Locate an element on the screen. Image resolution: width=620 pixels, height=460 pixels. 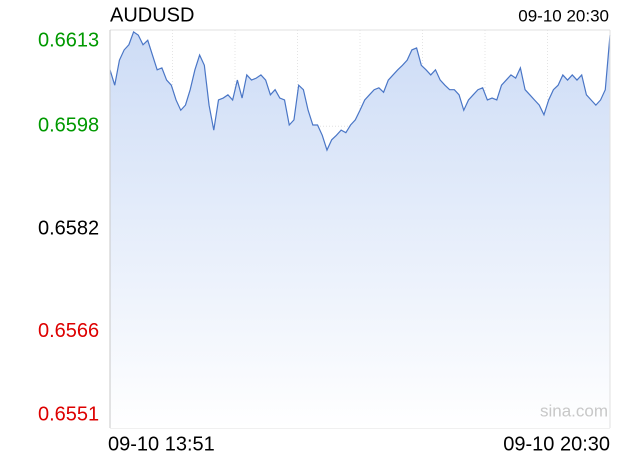
y-tick-label: 0.6566 is located at coordinates (68, 331).